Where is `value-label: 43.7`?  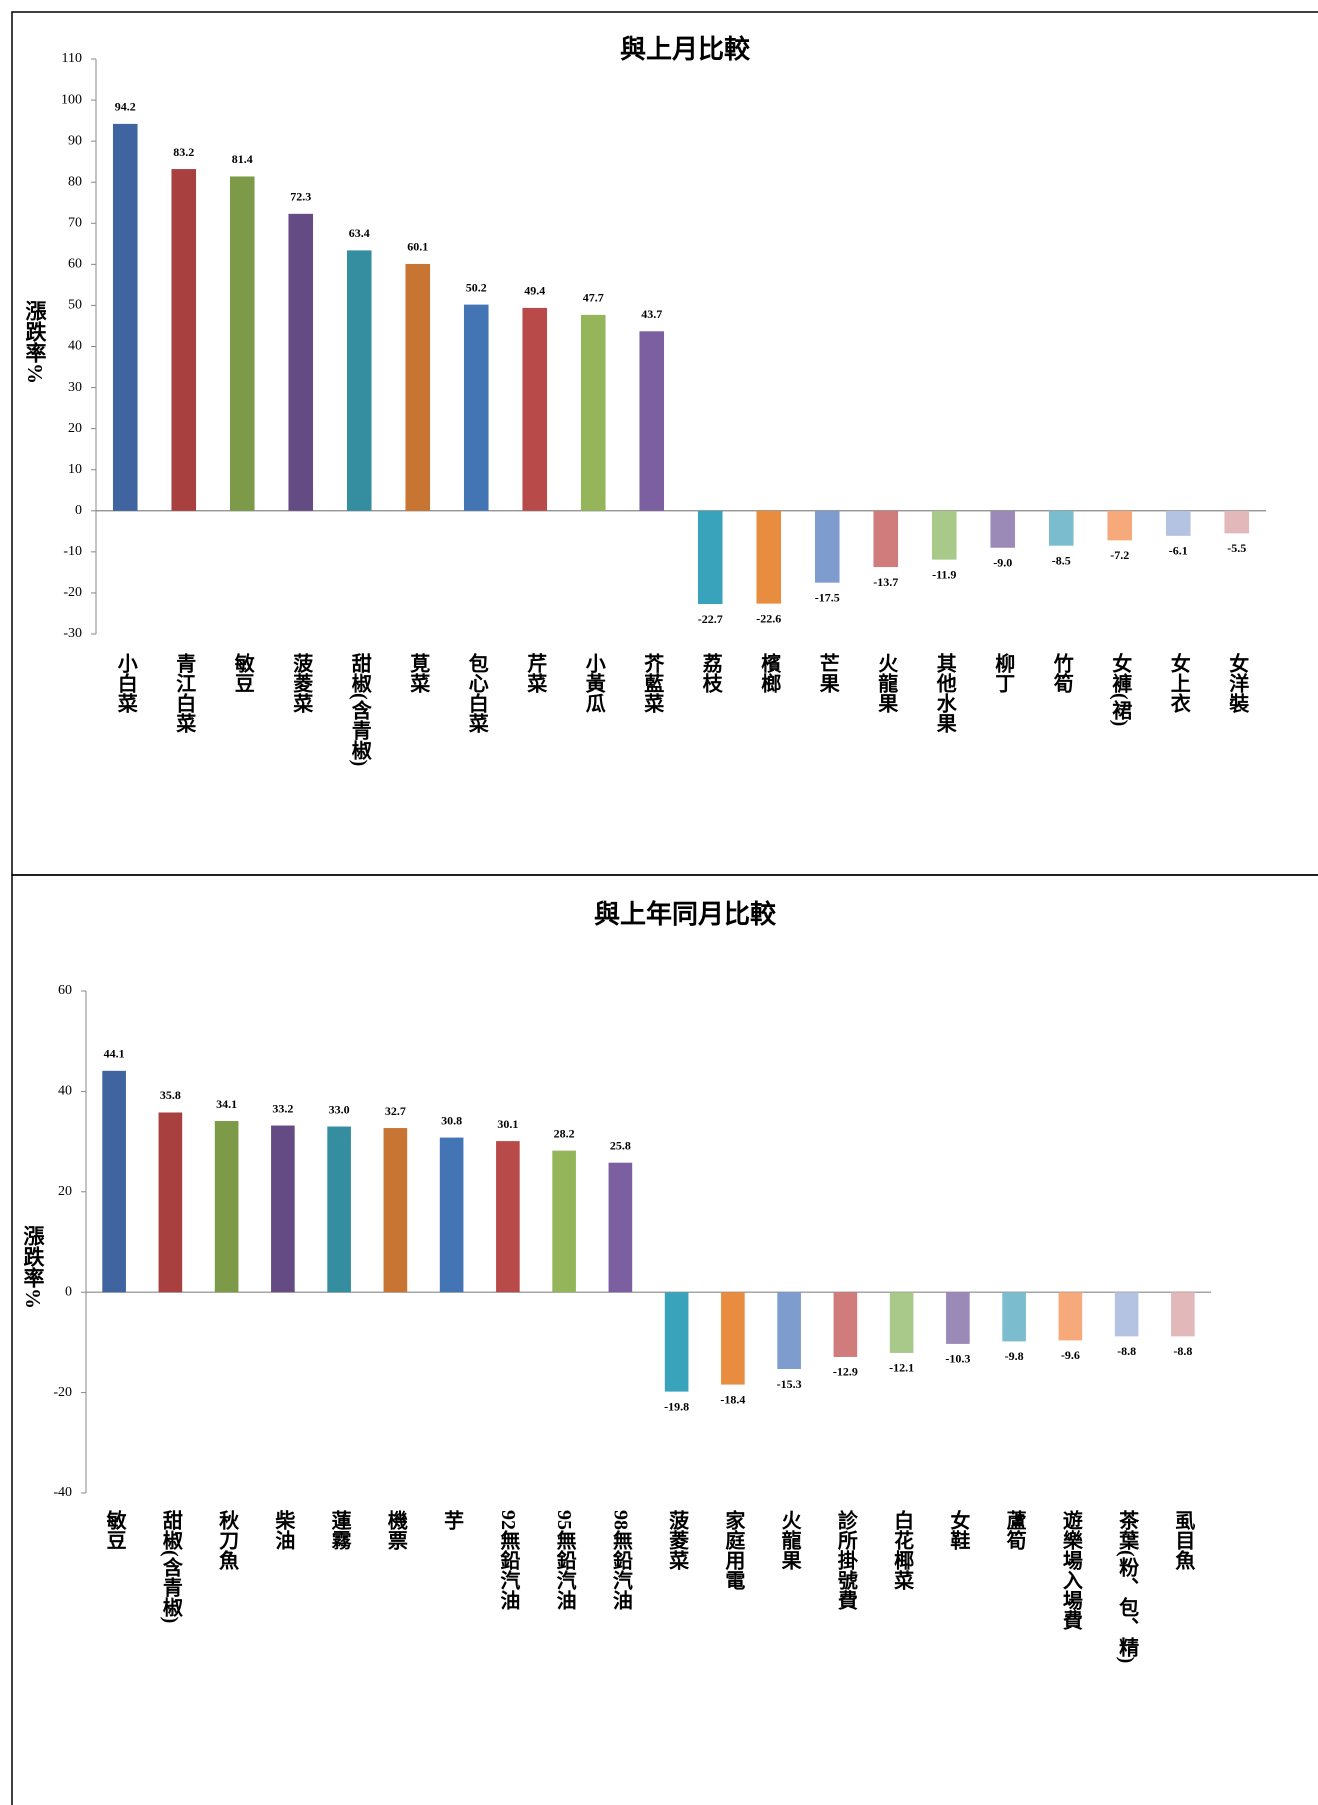 value-label: 43.7 is located at coordinates (651, 314).